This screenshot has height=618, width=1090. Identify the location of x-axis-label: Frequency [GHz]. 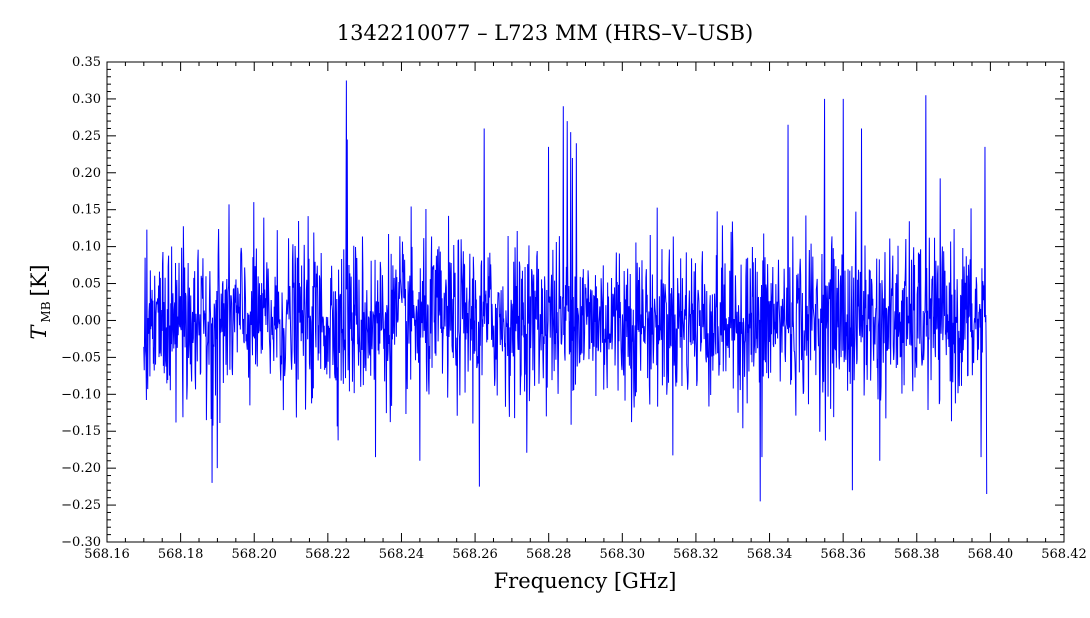
(585, 581).